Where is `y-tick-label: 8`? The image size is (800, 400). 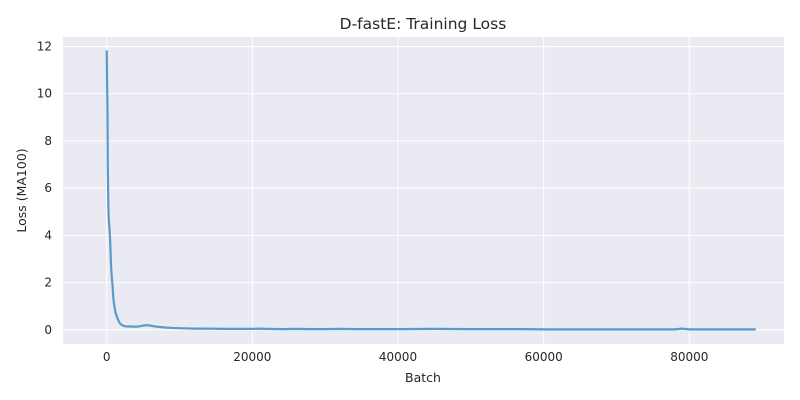 y-tick-label: 8 is located at coordinates (48, 141).